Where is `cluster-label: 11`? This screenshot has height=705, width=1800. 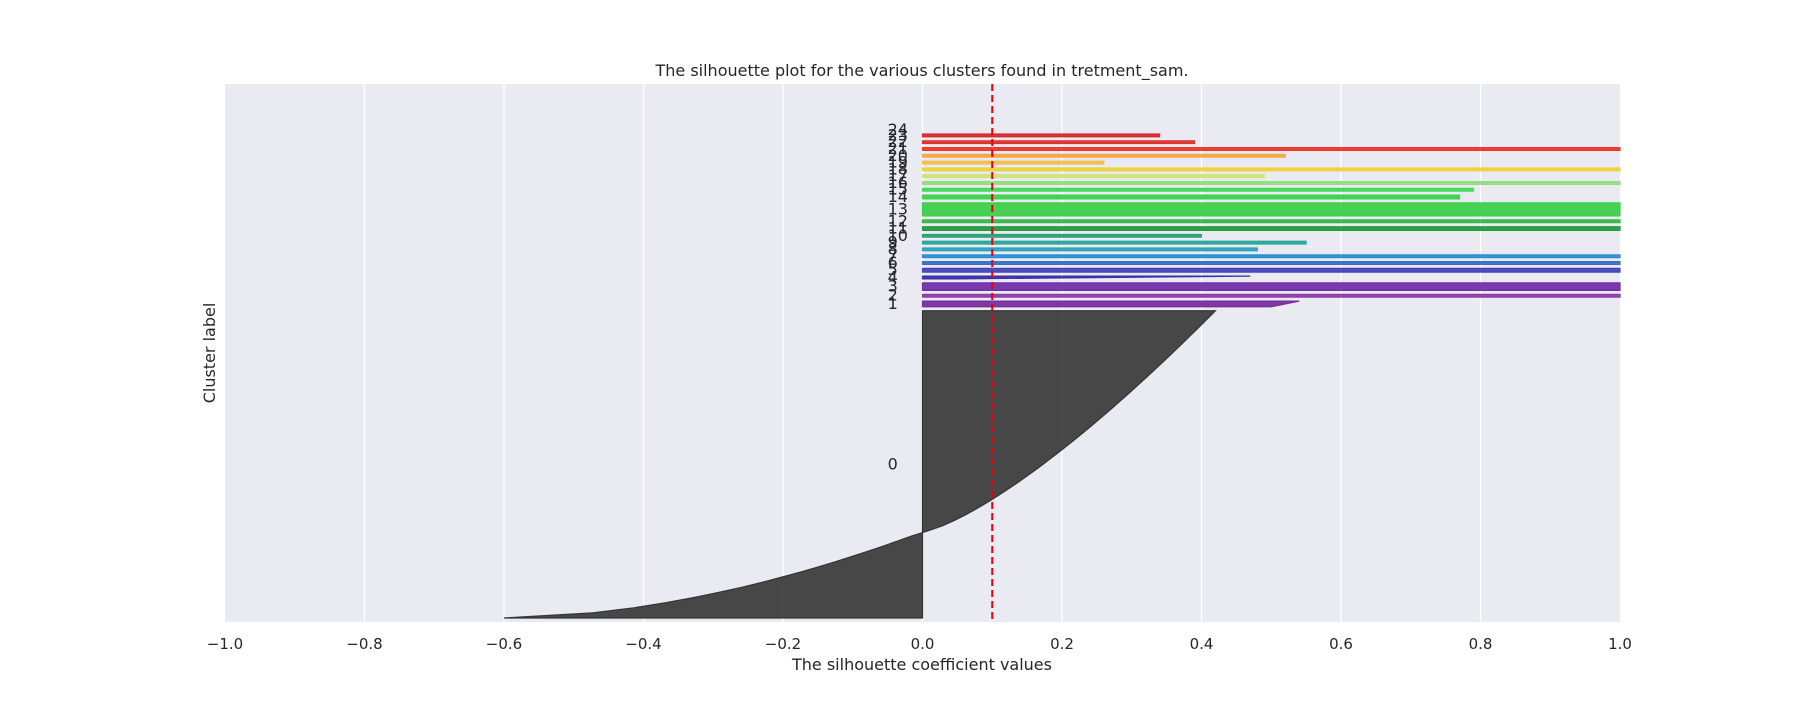
cluster-label: 11 is located at coordinates (898, 228).